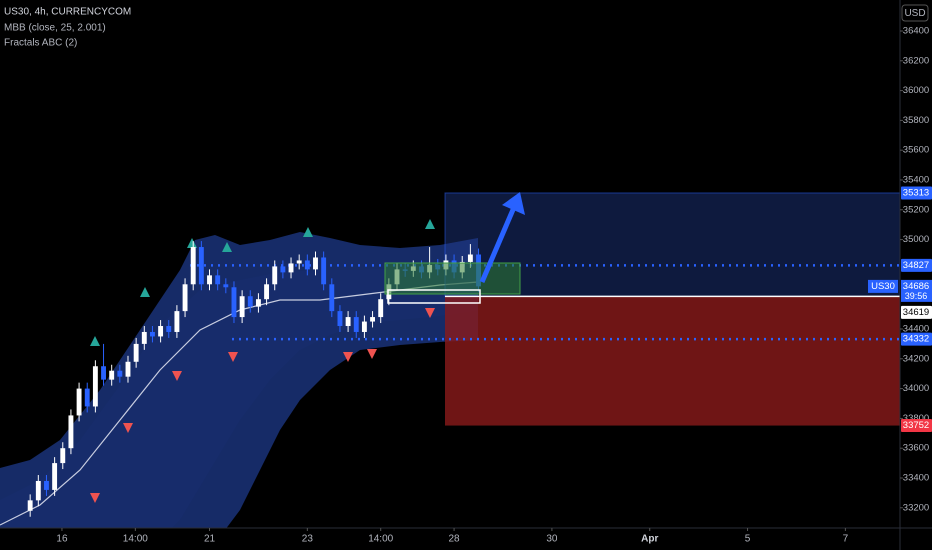 This screenshot has height=550, width=932. I want to click on price-label: 34332, so click(916, 339).